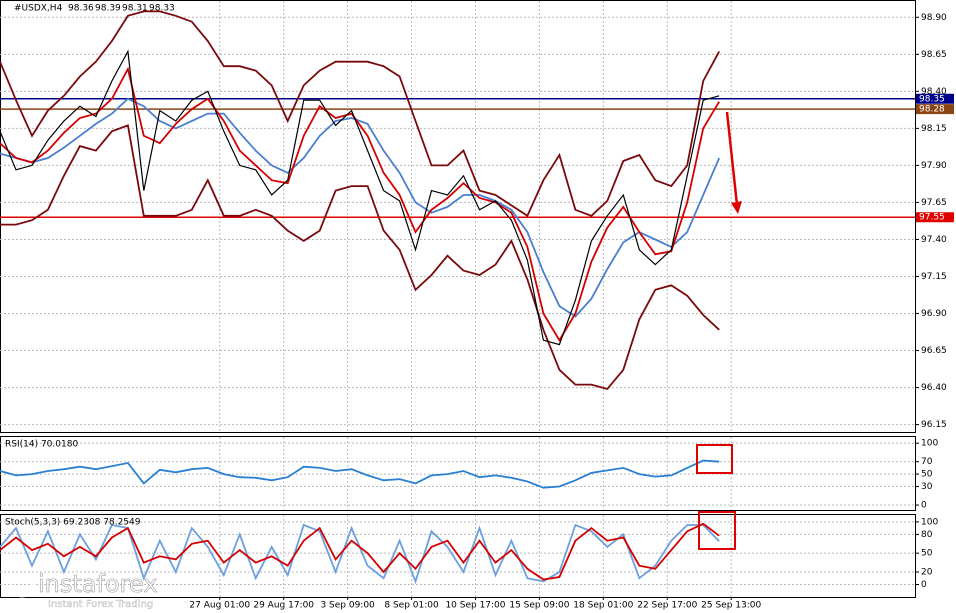  What do you see at coordinates (135, 9) in the screenshot?
I see `low: 98.31` at bounding box center [135, 9].